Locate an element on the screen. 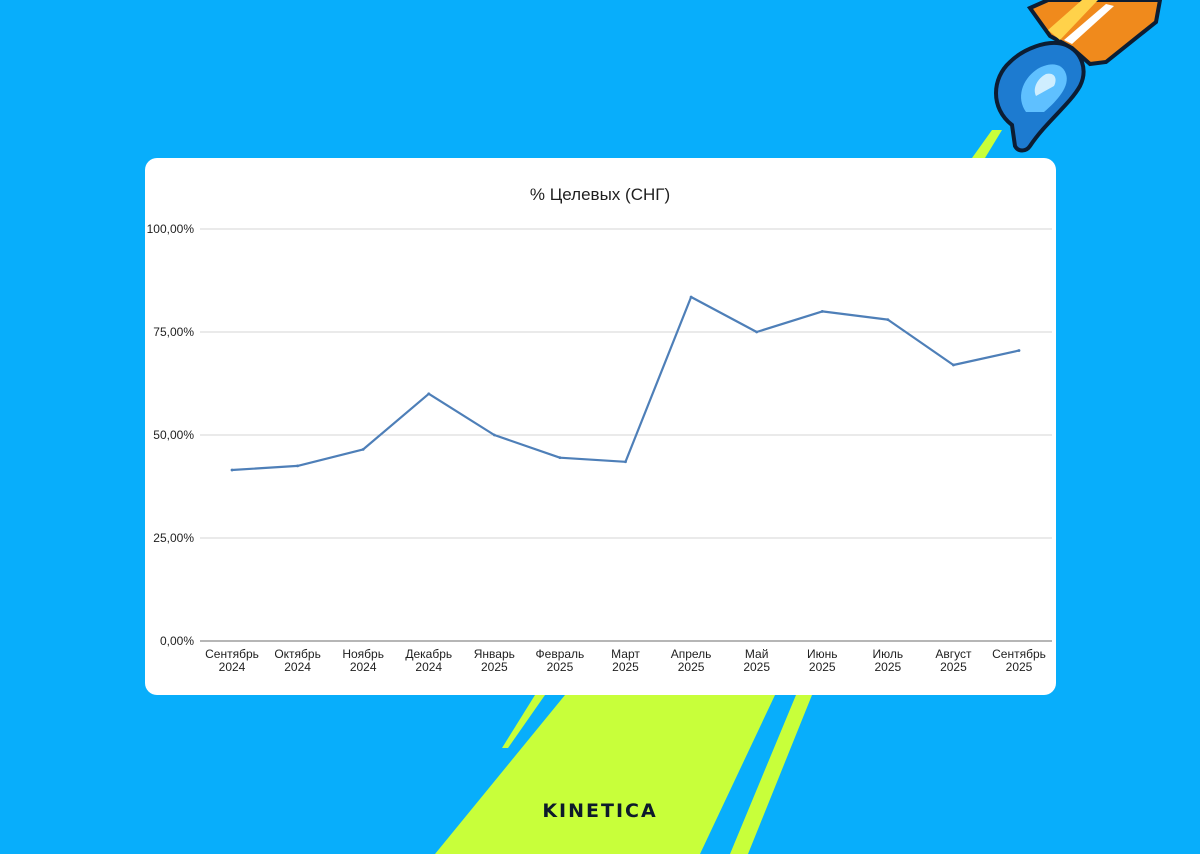 The width and height of the screenshot is (1200, 854). x-tick-label: Февраль 2025 is located at coordinates (560, 660).